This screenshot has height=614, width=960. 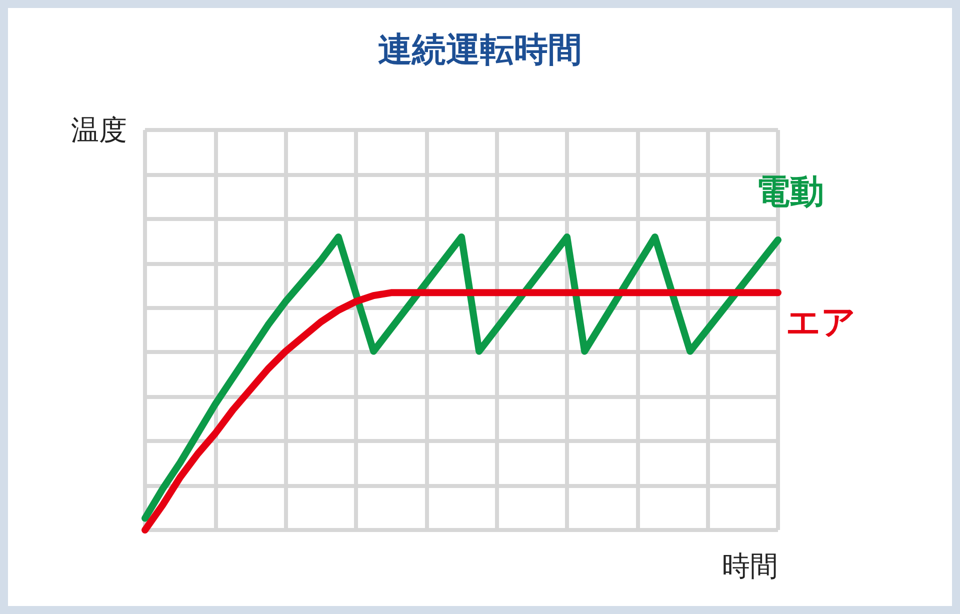 I want to click on series-label: エア, so click(x=821, y=322).